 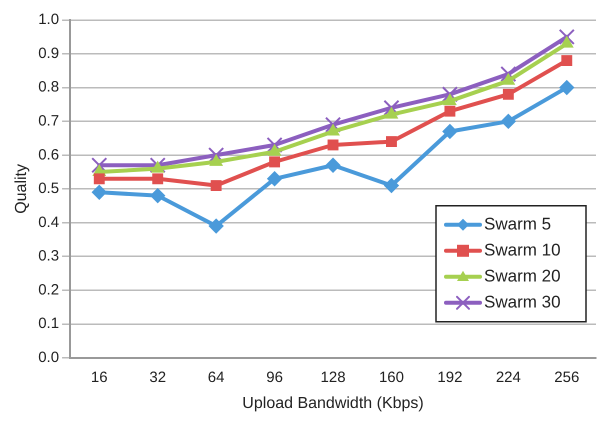 I want to click on y-axis-title: Quality, so click(x=21, y=189).